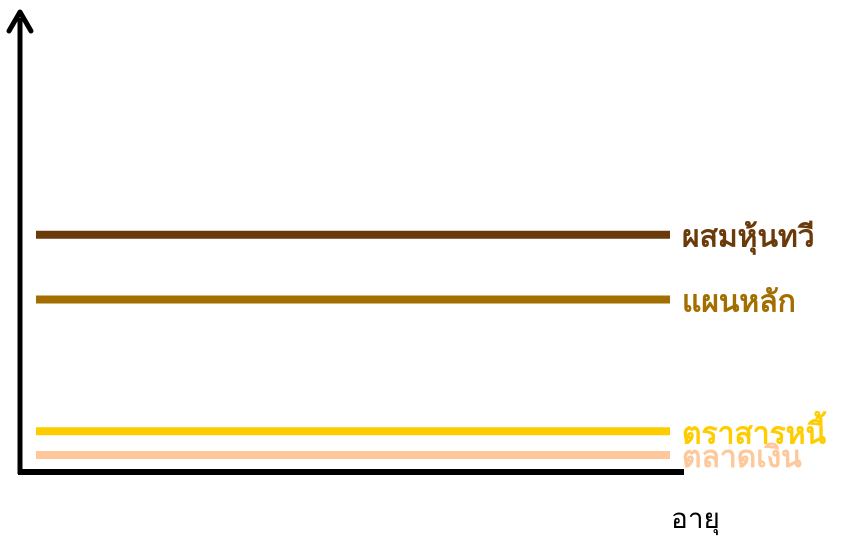 The image size is (851, 539). What do you see at coordinates (754, 430) in the screenshot?
I see `series-label-2: ตราสารหนี้` at bounding box center [754, 430].